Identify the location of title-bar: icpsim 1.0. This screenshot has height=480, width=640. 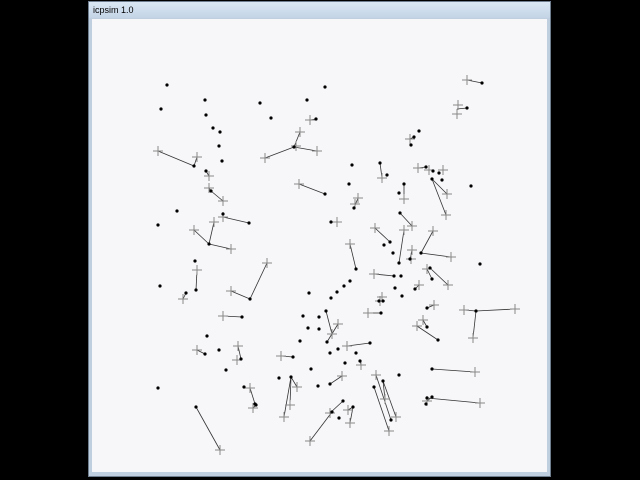
(319, 10).